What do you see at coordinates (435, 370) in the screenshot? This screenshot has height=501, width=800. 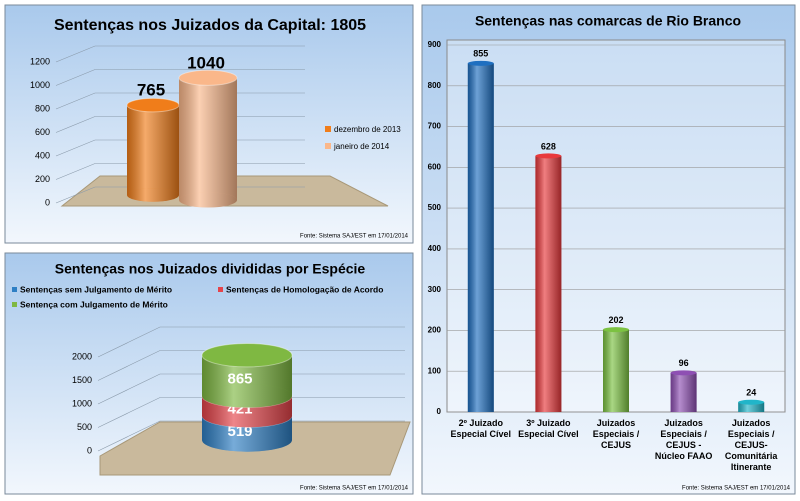 I see `y-tick-label: 100` at bounding box center [435, 370].